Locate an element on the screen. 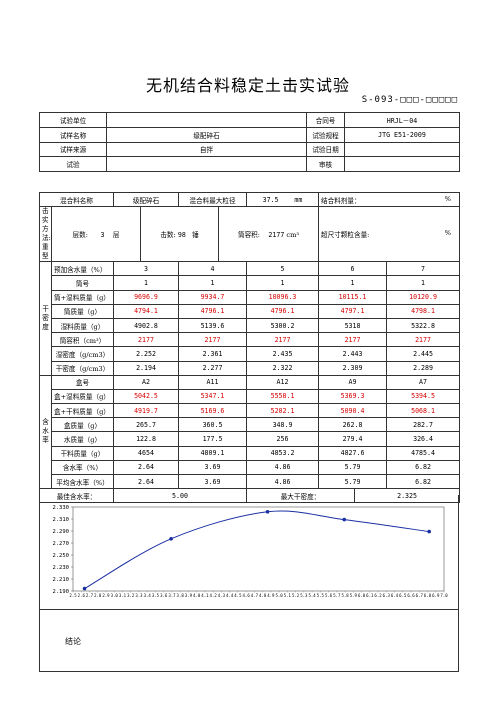 The image size is (496, 702). y-tick-label: 2.270 is located at coordinates (60, 544).